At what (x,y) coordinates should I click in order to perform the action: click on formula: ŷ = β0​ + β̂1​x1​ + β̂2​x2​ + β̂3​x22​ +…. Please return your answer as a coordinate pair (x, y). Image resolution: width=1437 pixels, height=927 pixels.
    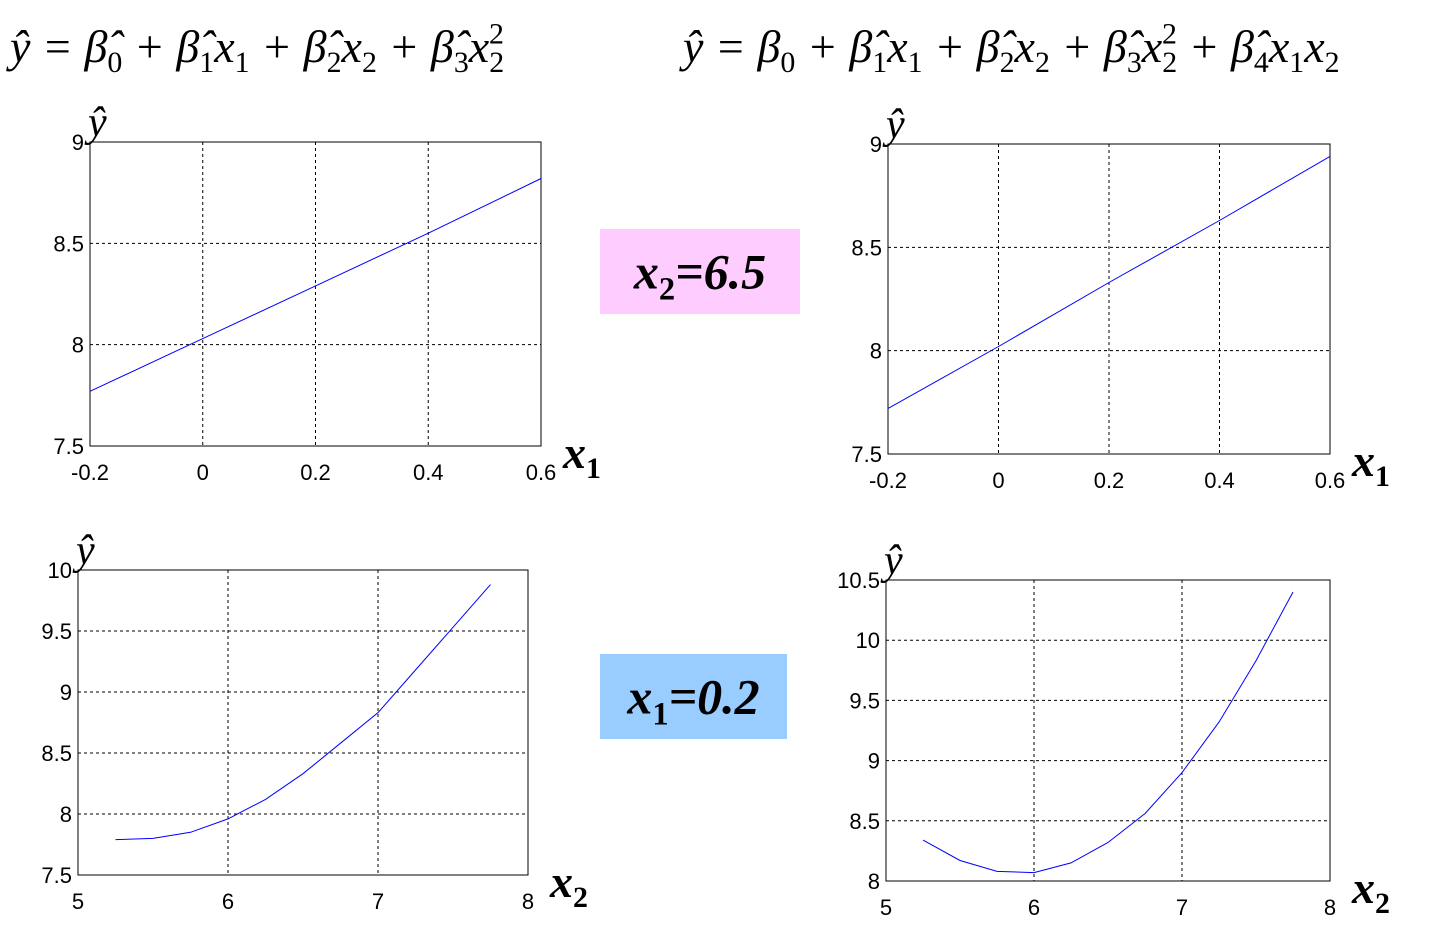
    Looking at the image, I should click on (1009, 49).